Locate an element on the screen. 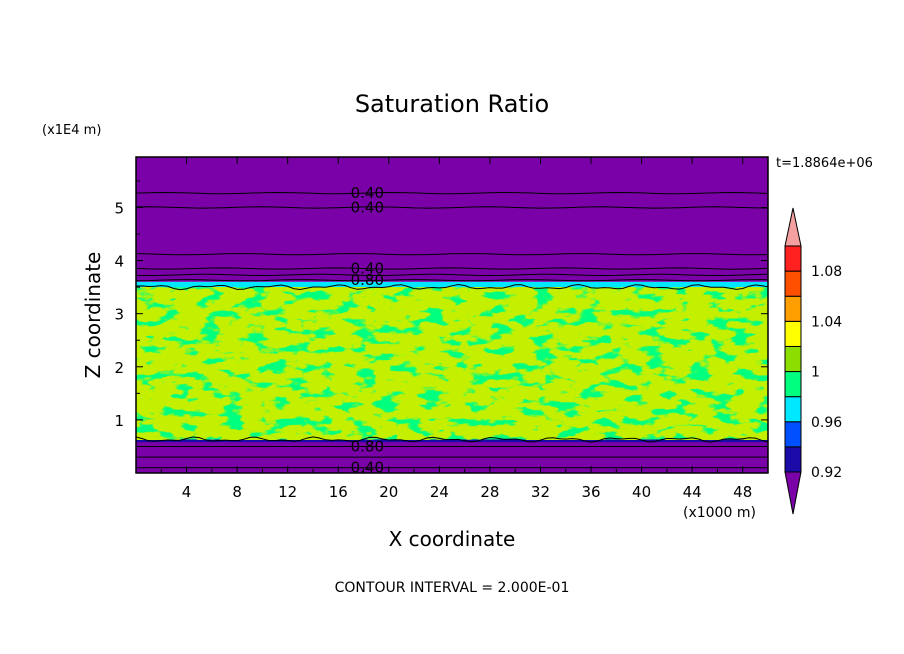  y-scale-label: (x1E4 m) is located at coordinates (71, 130).